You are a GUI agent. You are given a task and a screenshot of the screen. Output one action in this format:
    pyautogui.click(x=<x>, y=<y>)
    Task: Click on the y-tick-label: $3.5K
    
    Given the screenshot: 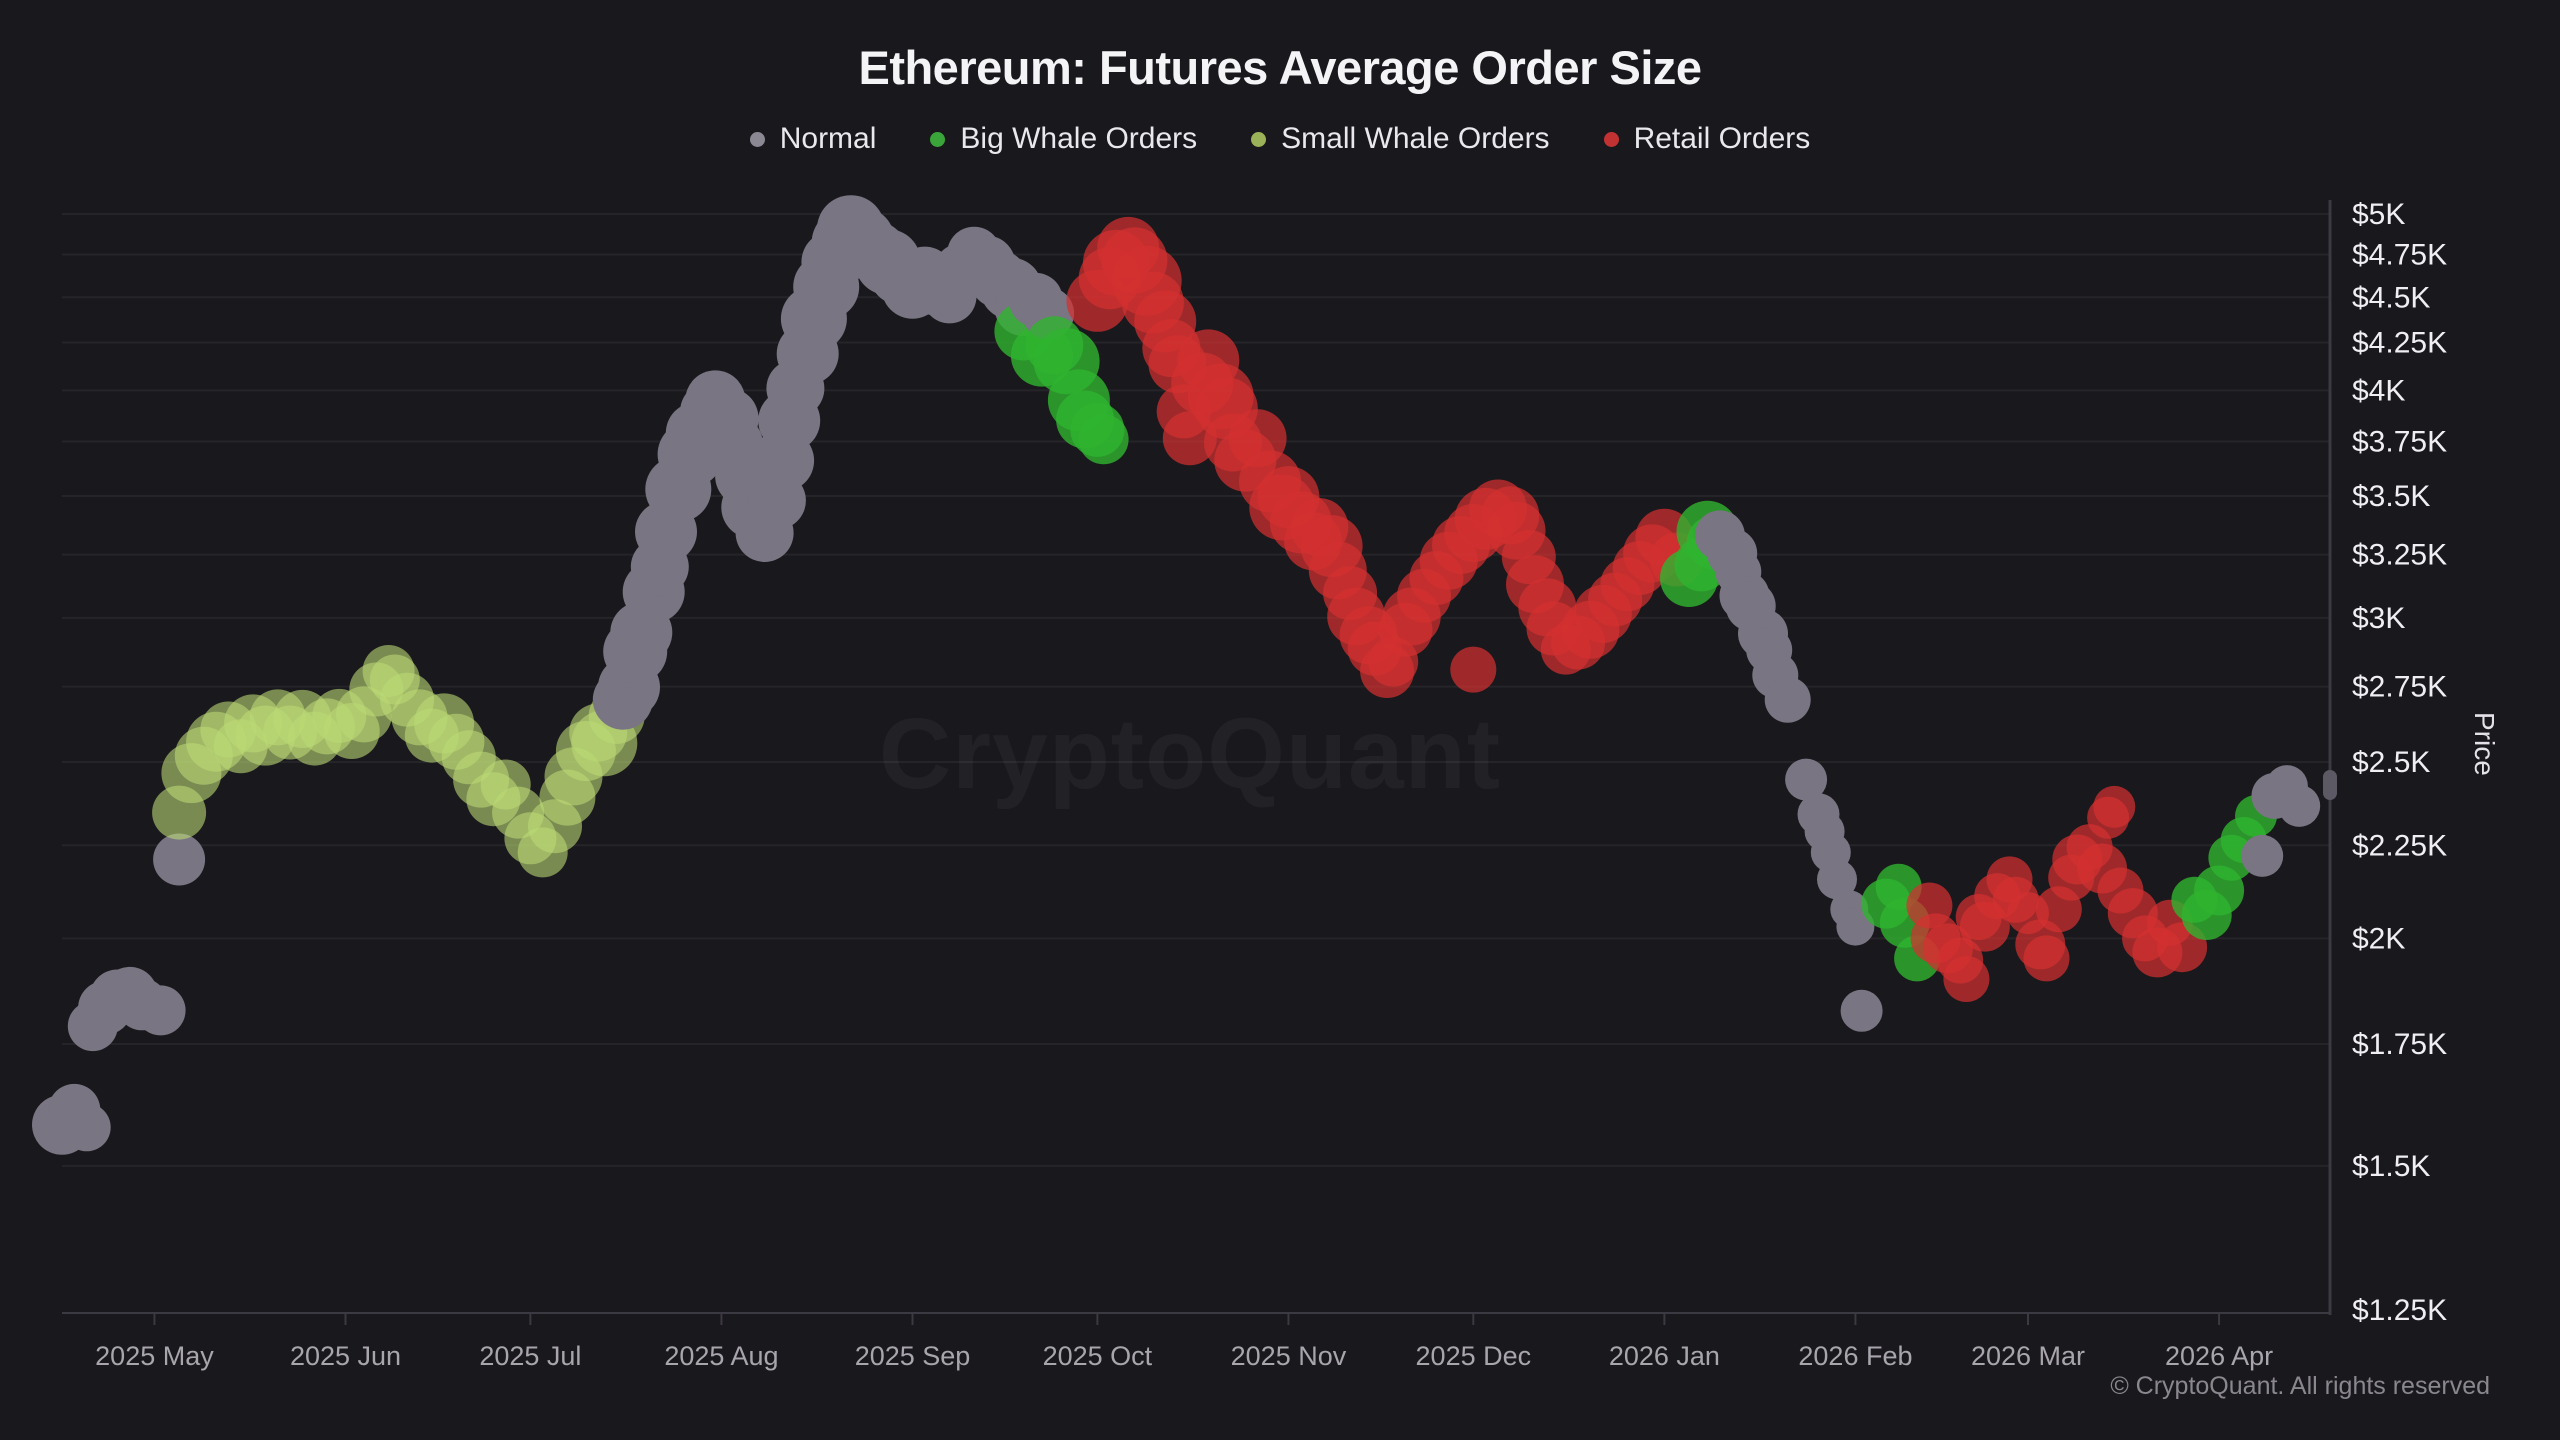 What is the action you would take?
    pyautogui.click(x=2391, y=496)
    